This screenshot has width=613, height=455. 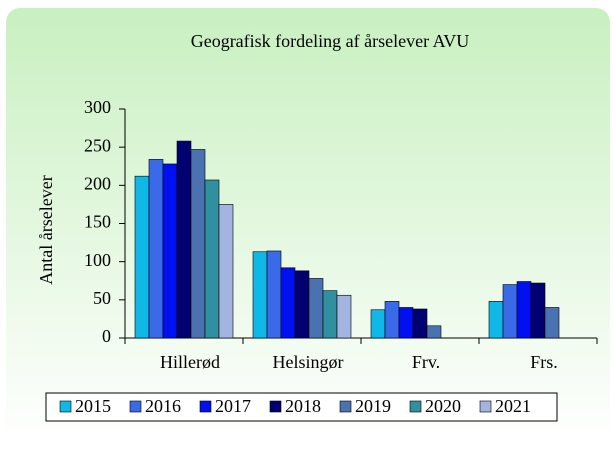 I want to click on x-tick-label: Hillerød, so click(x=190, y=362).